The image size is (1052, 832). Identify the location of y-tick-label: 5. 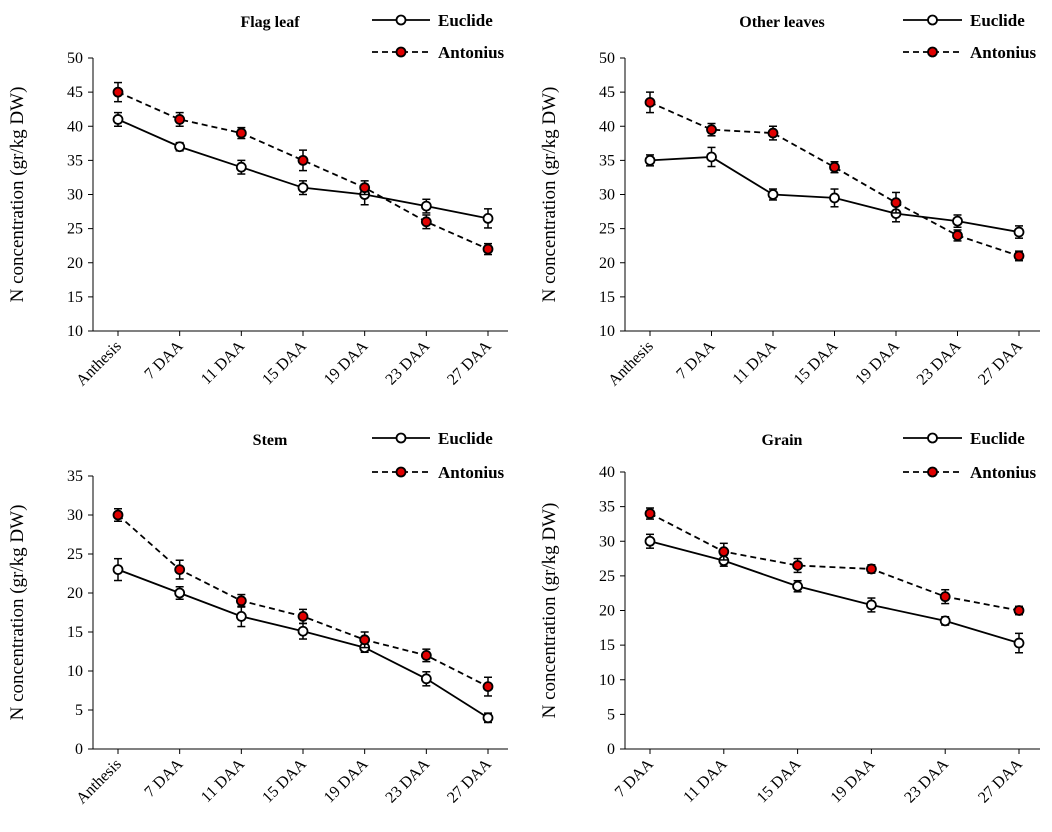
(79, 710).